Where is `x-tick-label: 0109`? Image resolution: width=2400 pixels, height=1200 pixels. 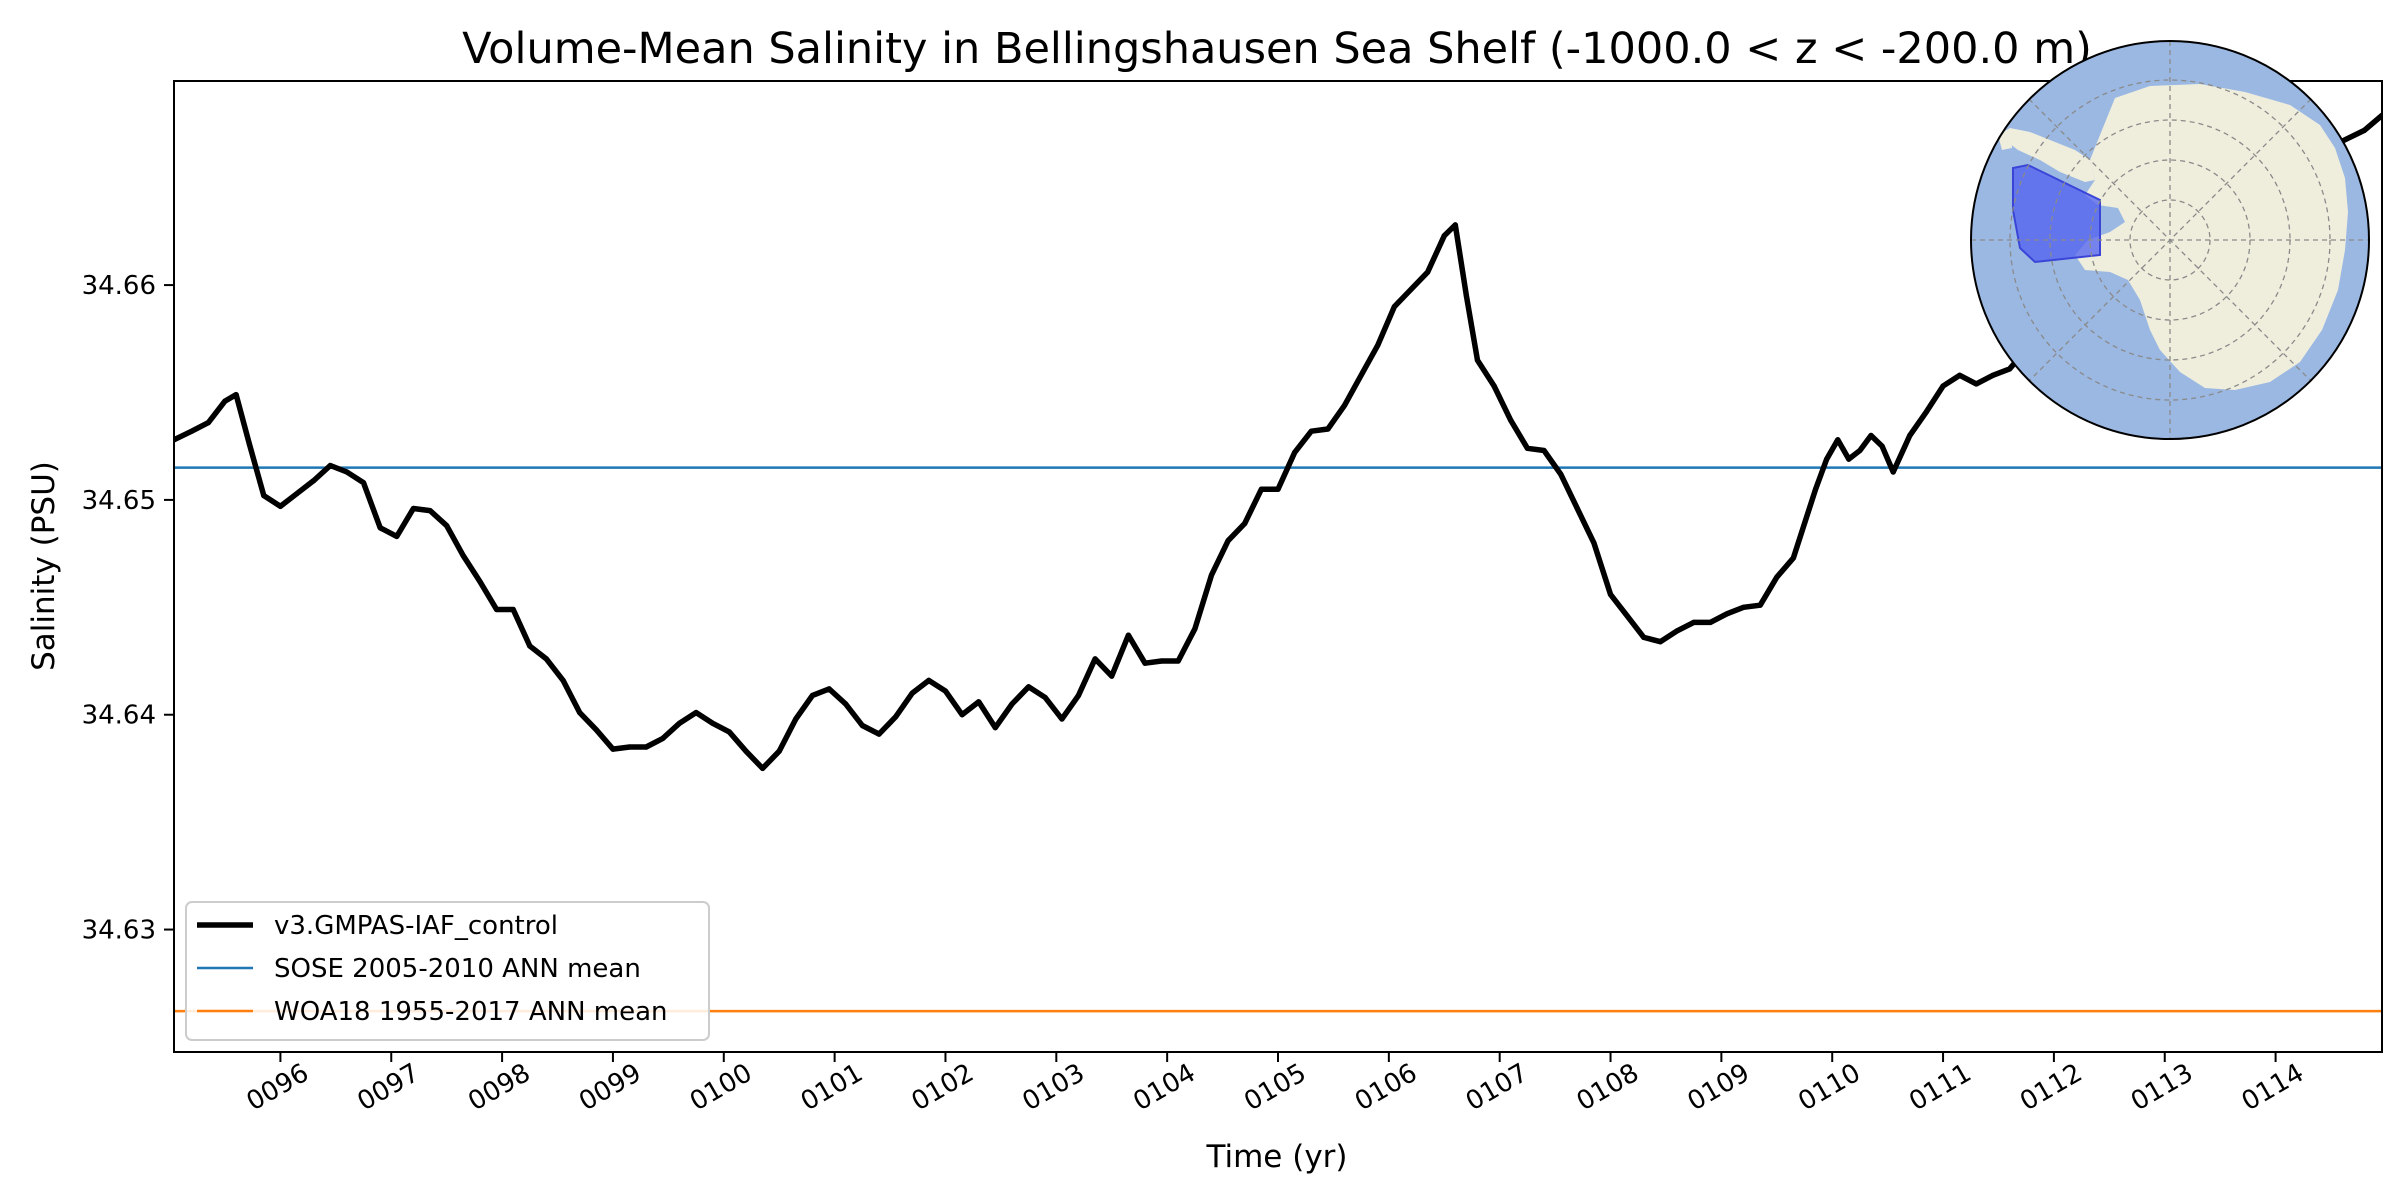 x-tick-label: 0109 is located at coordinates (1719, 1087).